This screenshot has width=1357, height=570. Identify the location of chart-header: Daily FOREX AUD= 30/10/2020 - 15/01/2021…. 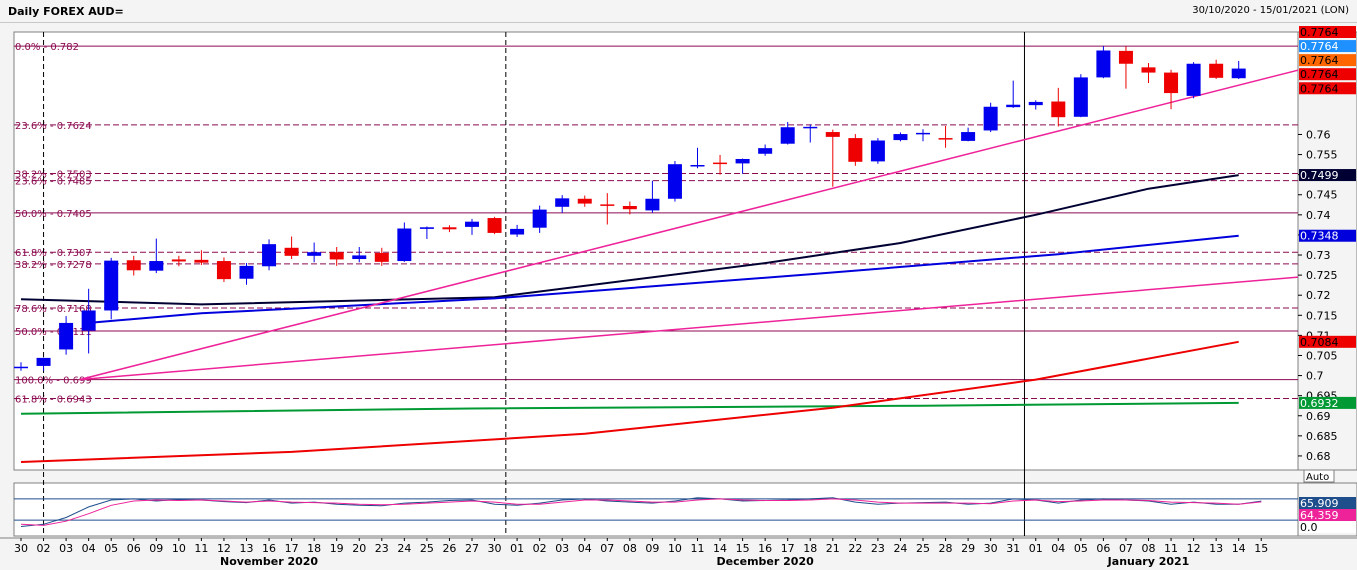
(678, 11).